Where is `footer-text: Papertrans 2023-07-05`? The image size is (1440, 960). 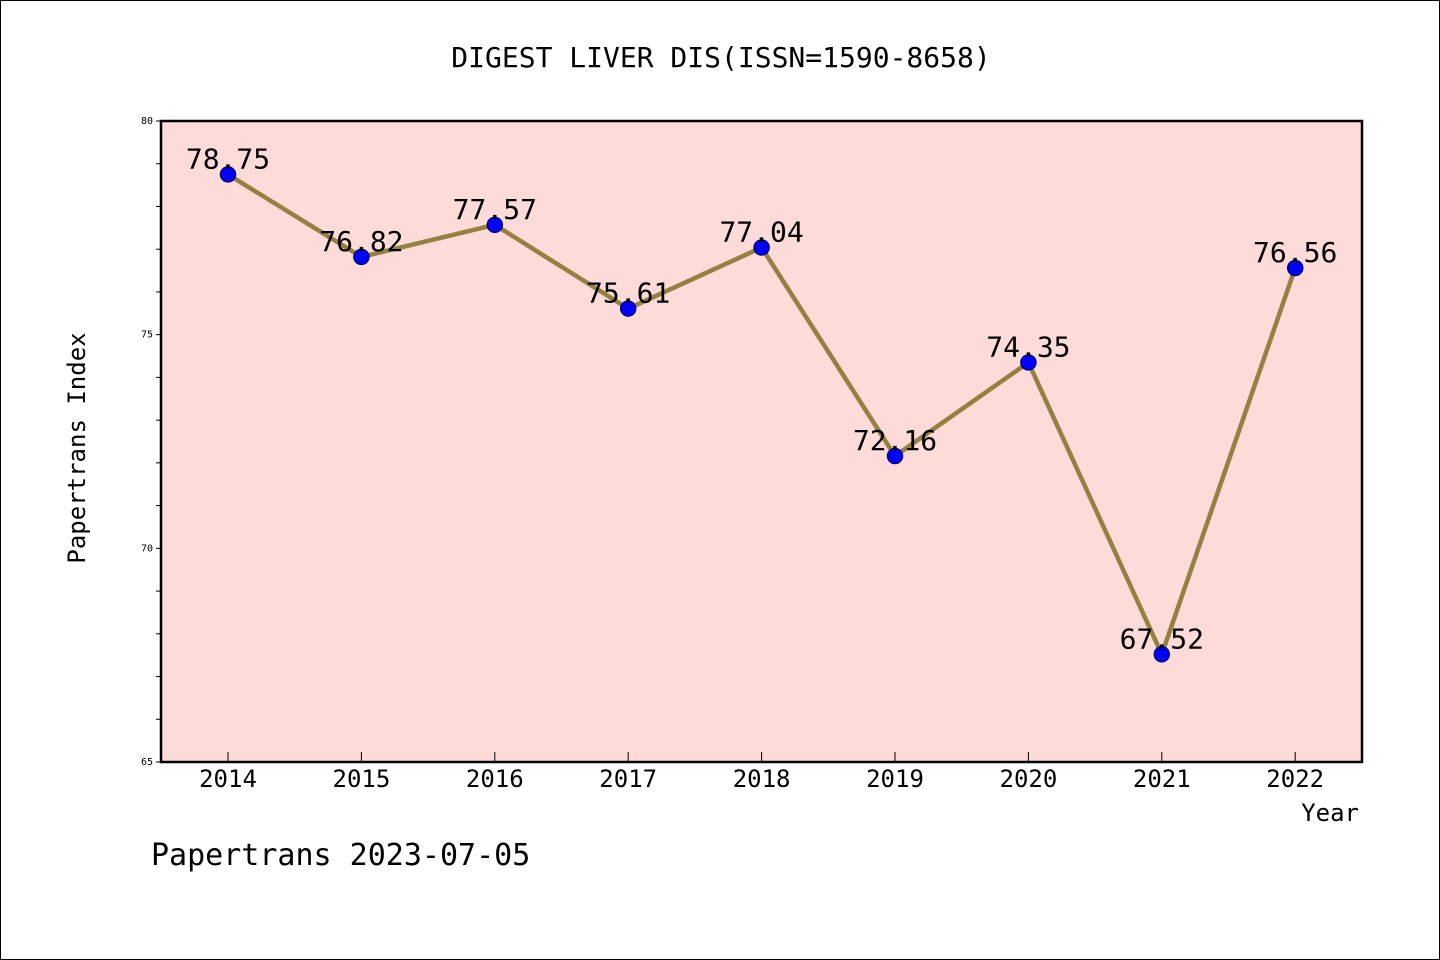
footer-text: Papertrans 2023-07-05 is located at coordinates (340, 855).